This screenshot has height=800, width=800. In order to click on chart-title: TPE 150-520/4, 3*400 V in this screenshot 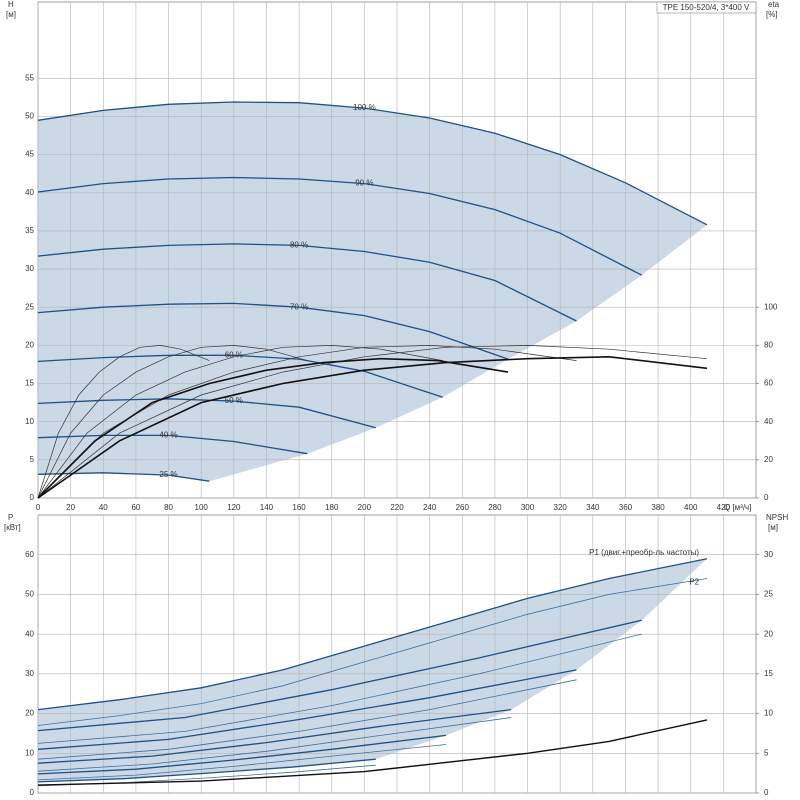, I will do `click(706, 7)`.